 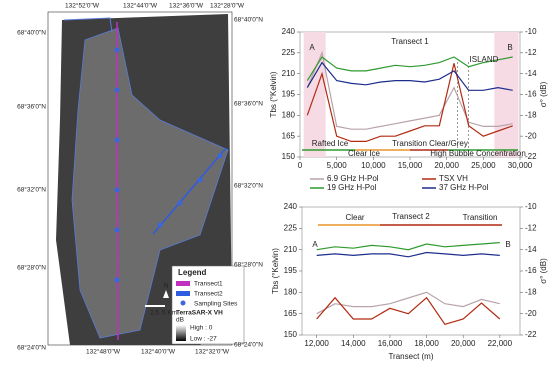 I want to click on legend-item: Sampling Sites, so click(x=216, y=304).